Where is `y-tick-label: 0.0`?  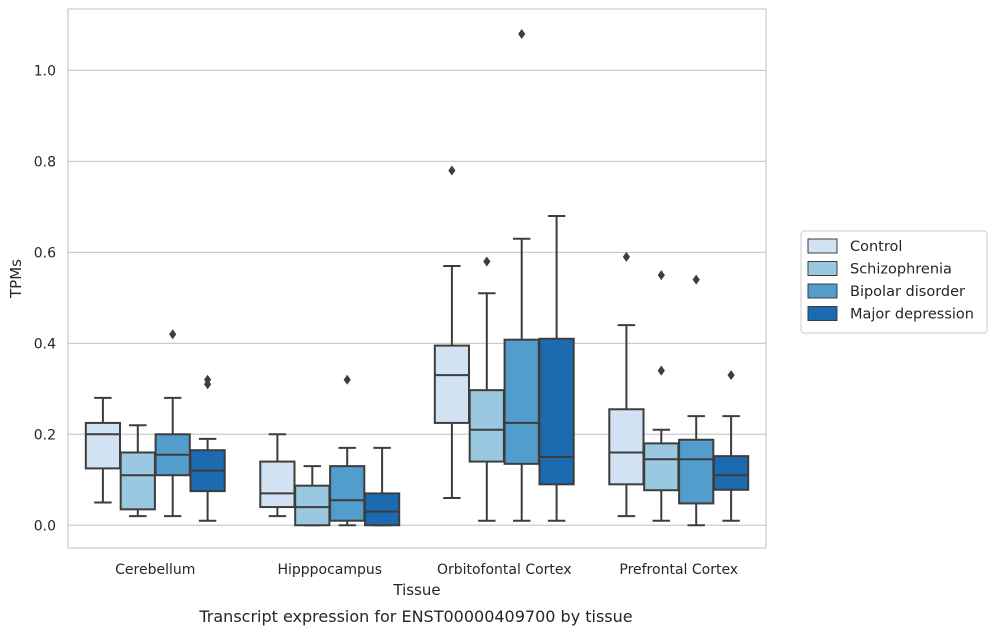 y-tick-label: 0.0 is located at coordinates (45, 526).